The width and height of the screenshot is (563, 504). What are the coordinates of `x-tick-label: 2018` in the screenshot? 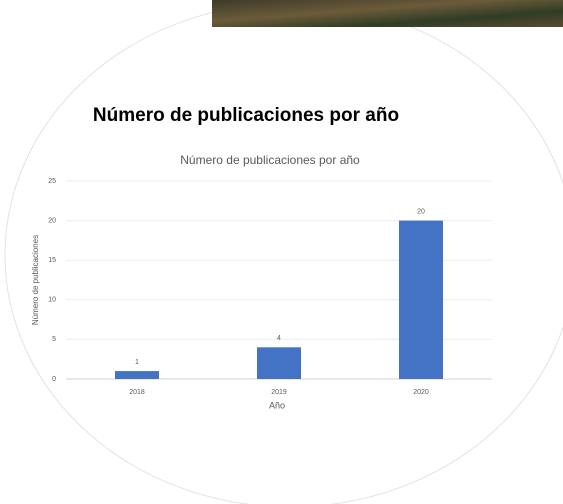 It's located at (137, 392).